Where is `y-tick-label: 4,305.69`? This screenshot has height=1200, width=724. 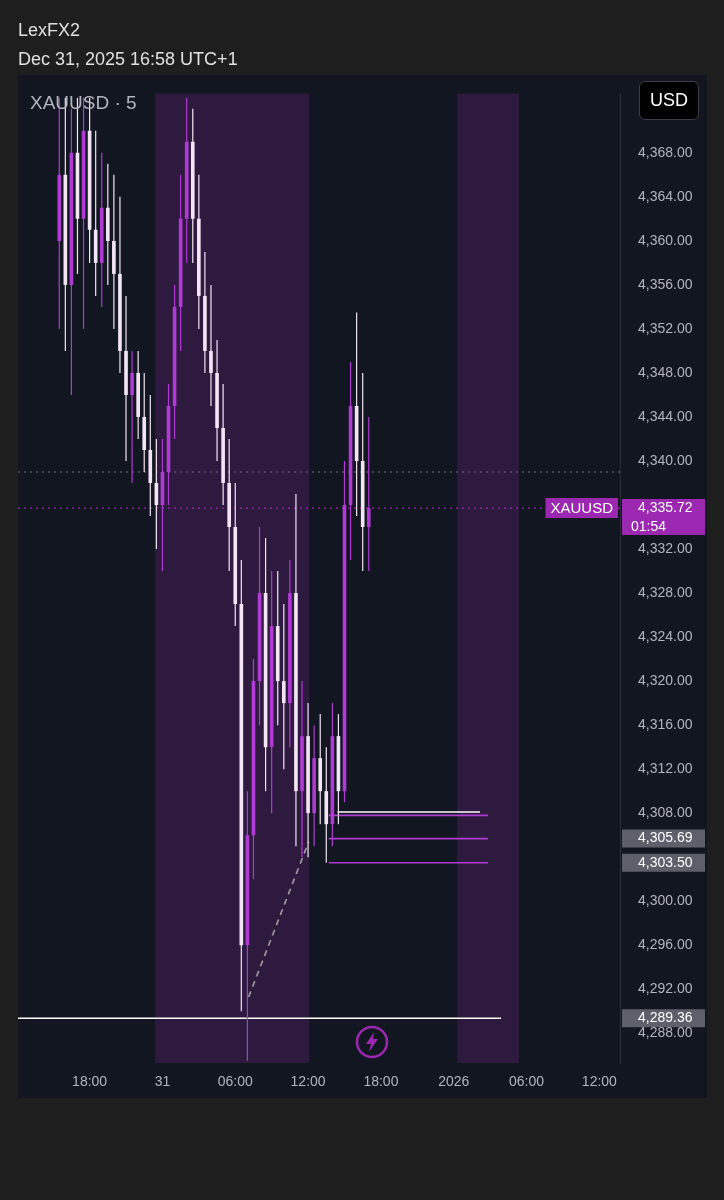
y-tick-label: 4,305.69 is located at coordinates (665, 837).